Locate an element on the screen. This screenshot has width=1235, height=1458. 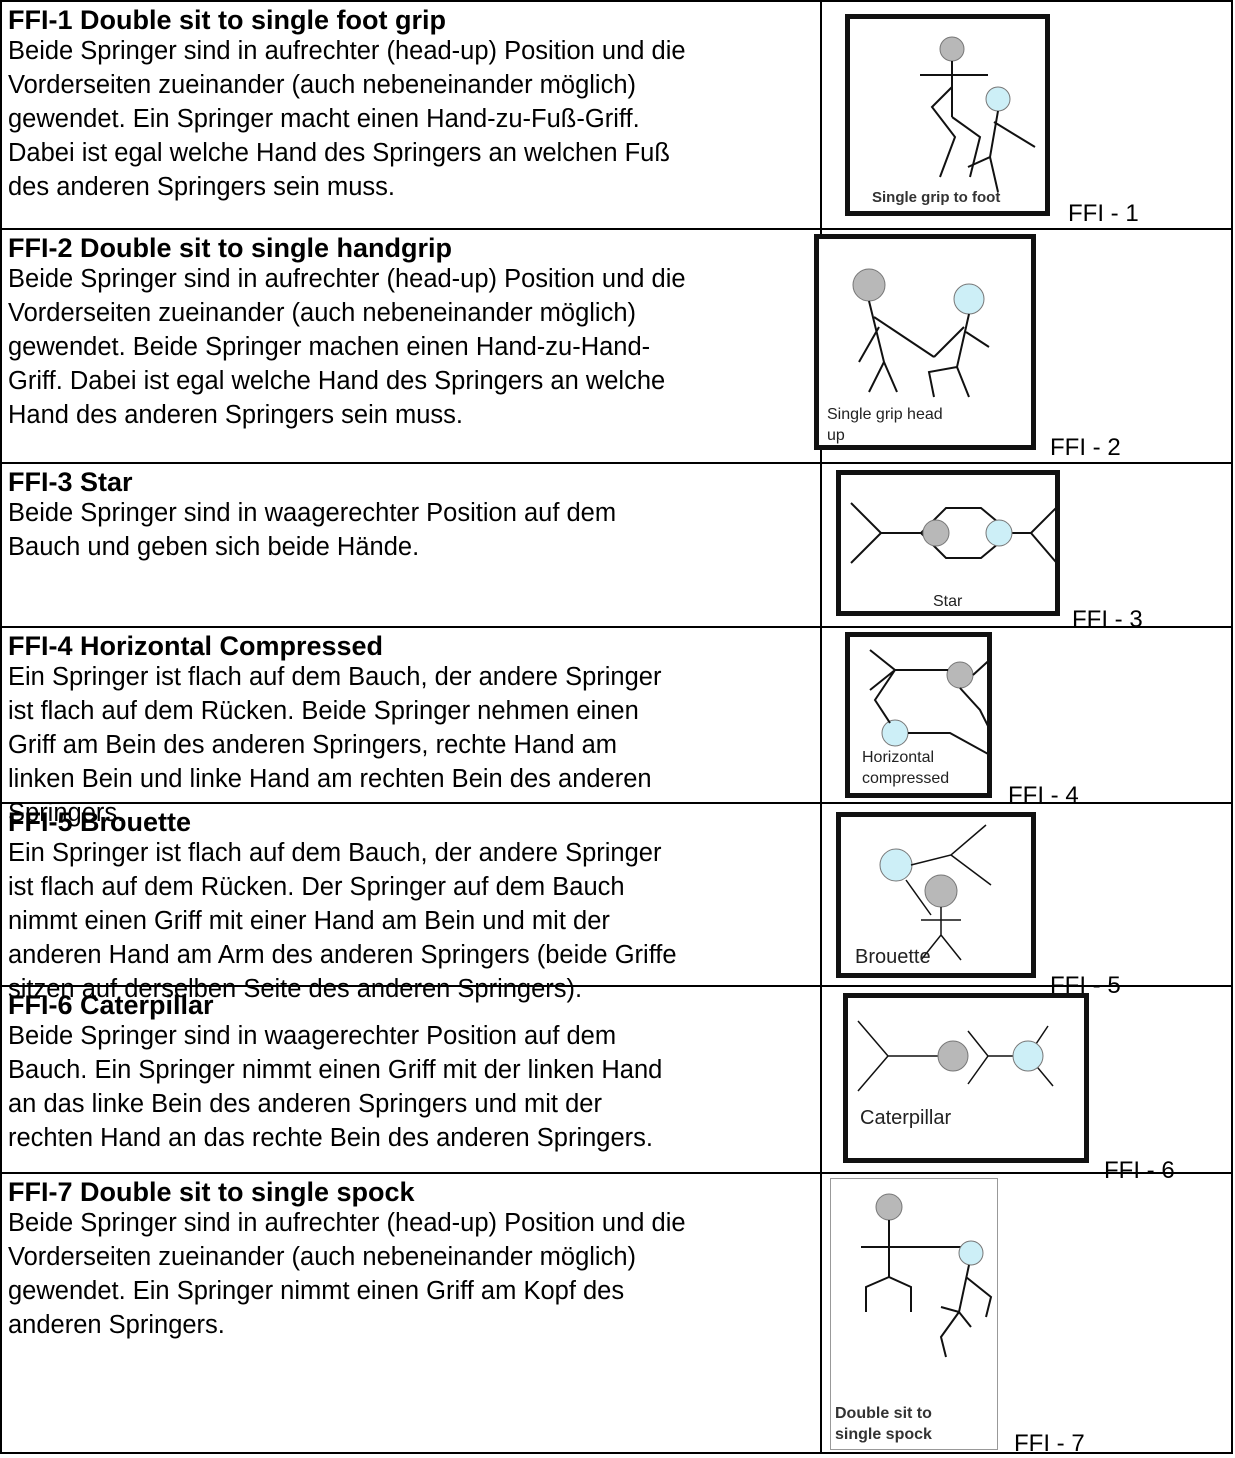
figure-label: FFI - 6 is located at coordinates (1139, 1170).